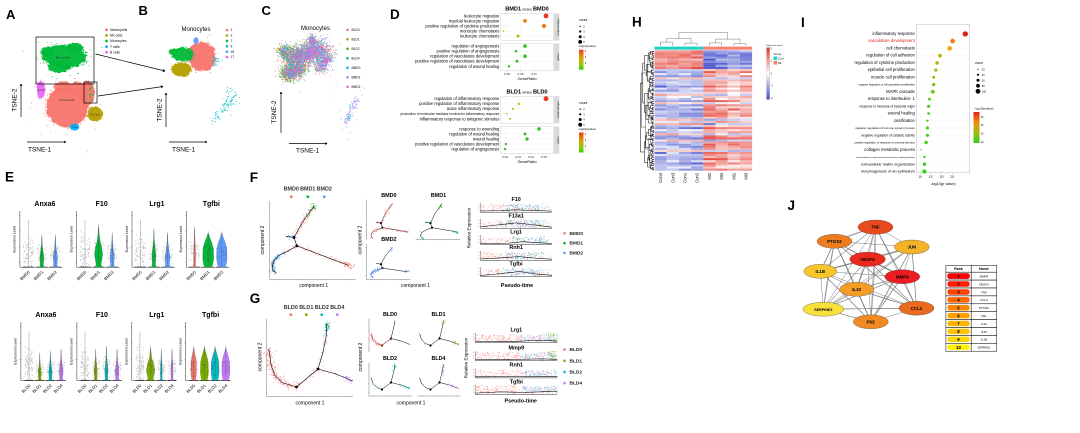  What do you see at coordinates (517, 349) in the screenshot?
I see `svg-text: Mmp9` at bounding box center [517, 349].